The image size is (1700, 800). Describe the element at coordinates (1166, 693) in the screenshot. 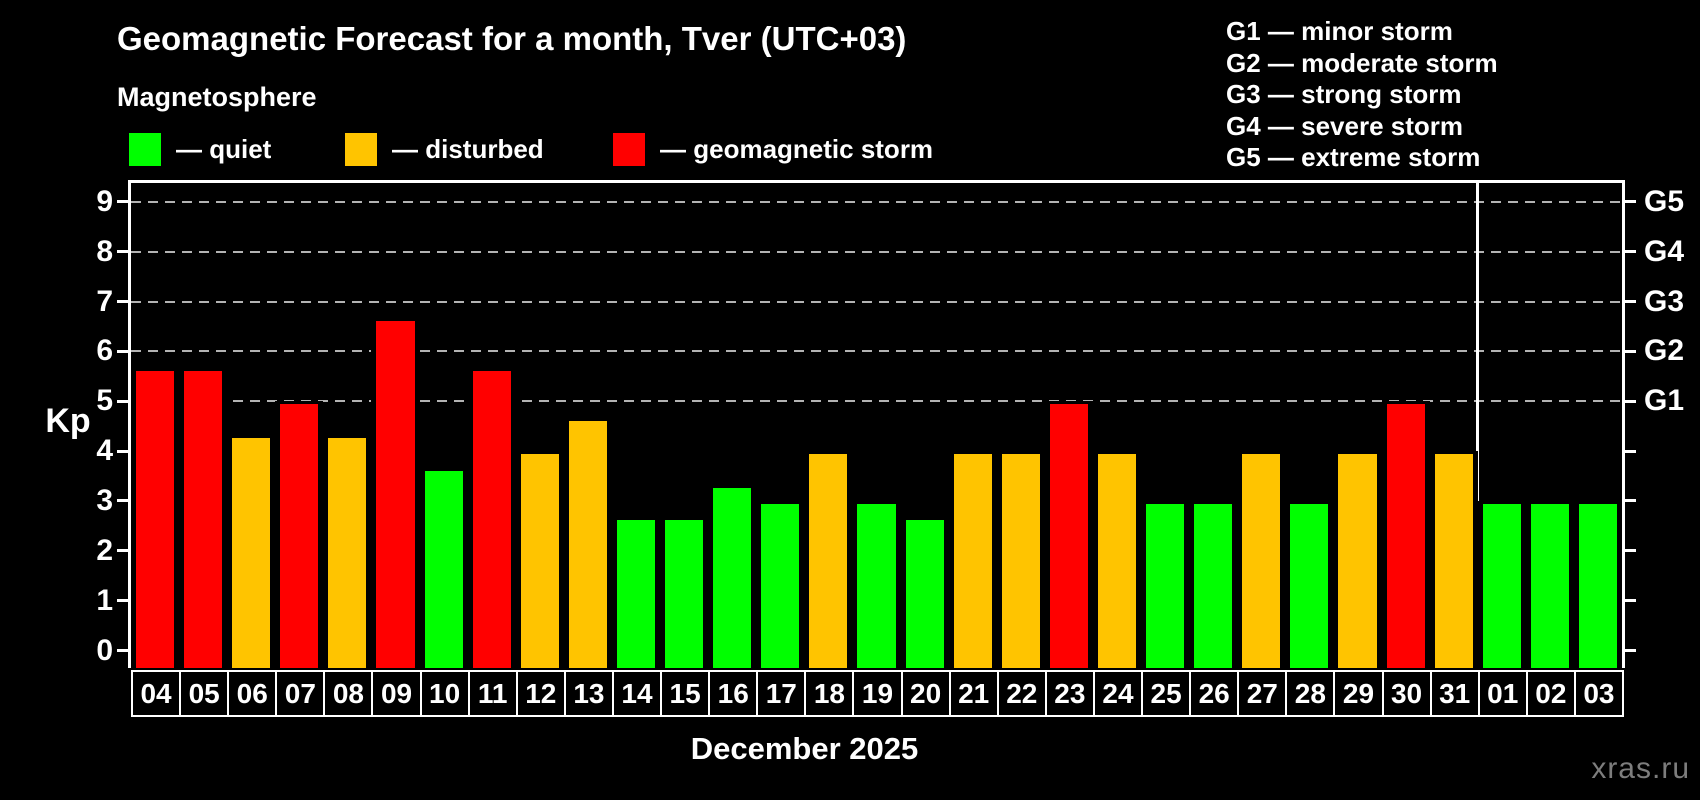

I see `day-label-25: 25` at that location.